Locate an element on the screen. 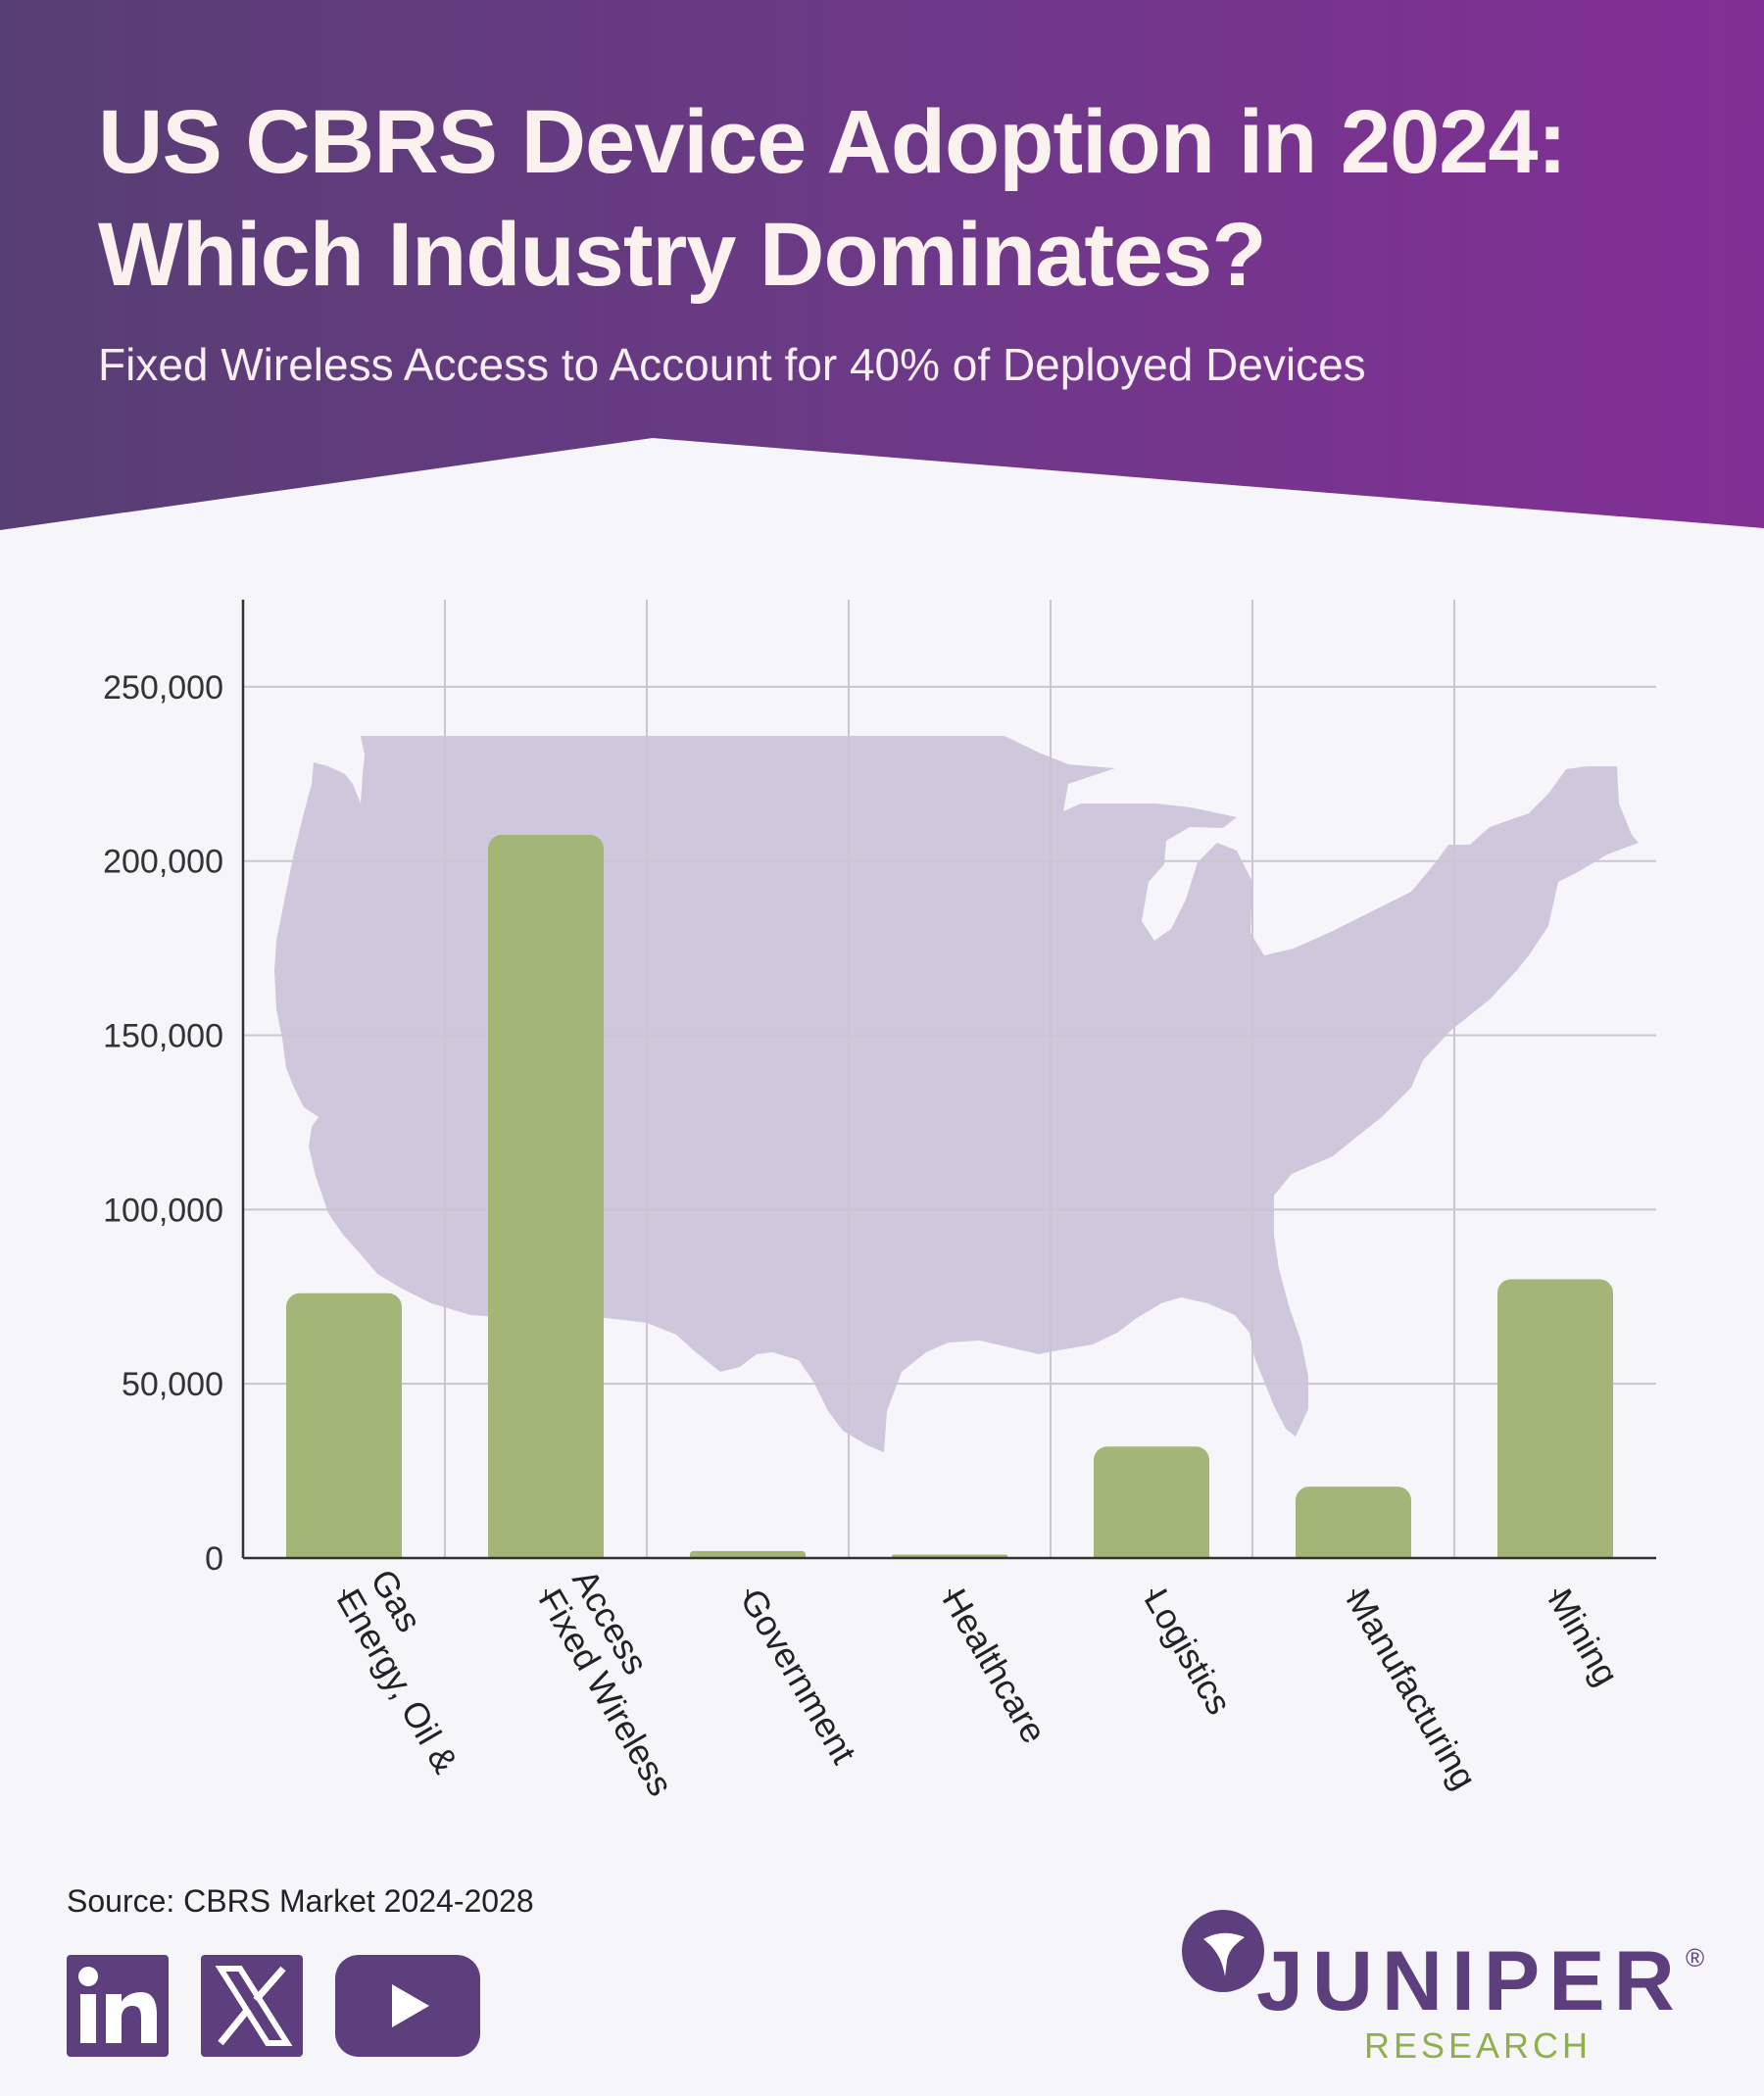 The image size is (1764, 2096). x-icon is located at coordinates (252, 2006).